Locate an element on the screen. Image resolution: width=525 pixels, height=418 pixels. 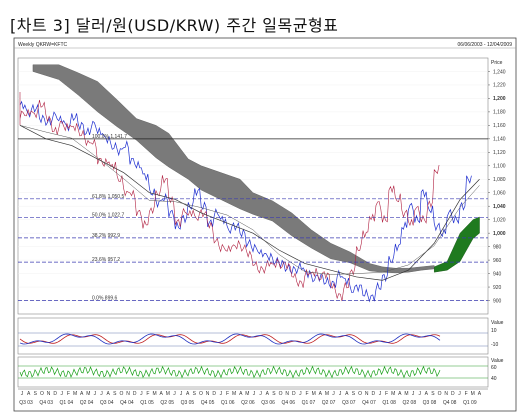
x-quarter-label: Q2 06 is located at coordinates (248, 403).